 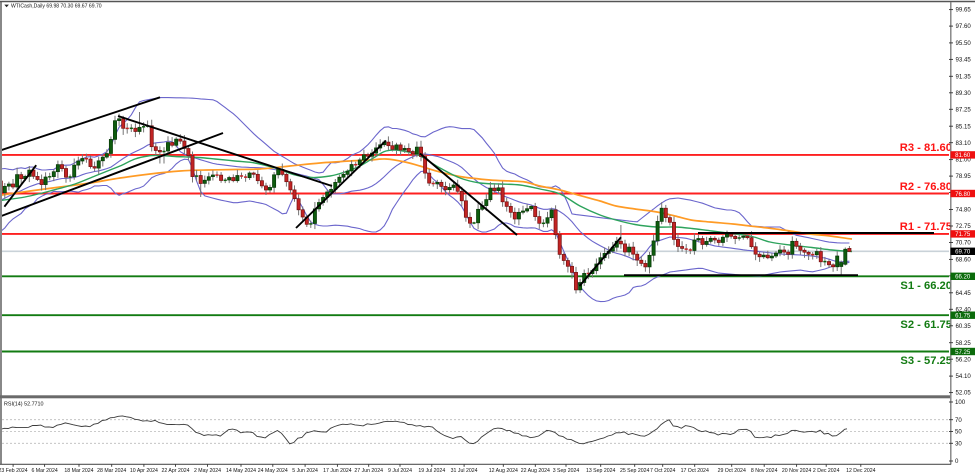 What do you see at coordinates (964, 26) in the screenshot?
I see `svg-text: 97.60` at bounding box center [964, 26].